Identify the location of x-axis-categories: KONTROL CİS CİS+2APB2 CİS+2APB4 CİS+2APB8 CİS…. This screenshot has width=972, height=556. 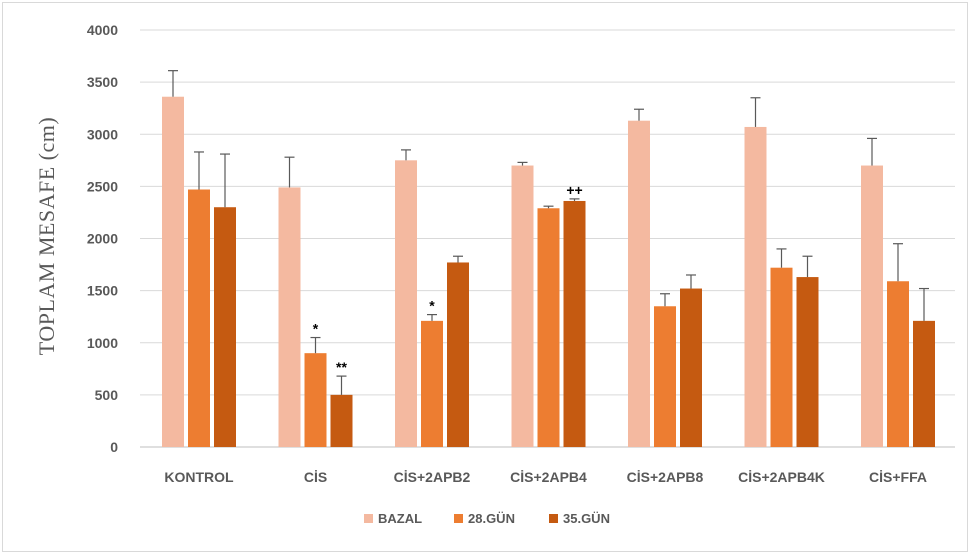
(545, 477).